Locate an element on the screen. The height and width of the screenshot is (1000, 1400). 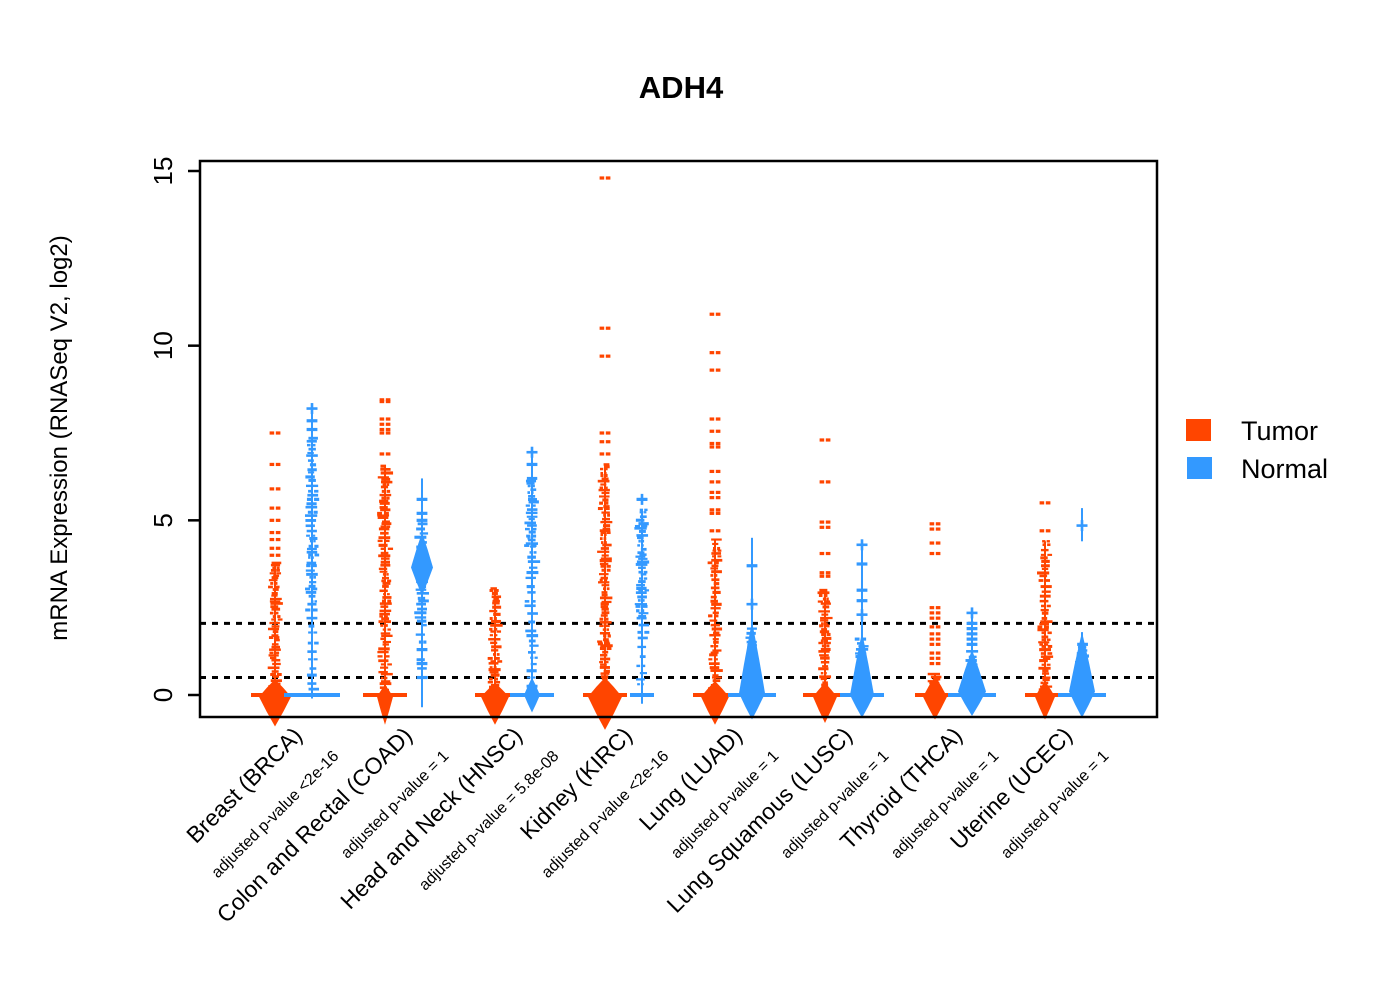
violin-head-and-neck-hnsc-tumor is located at coordinates (495, 656).